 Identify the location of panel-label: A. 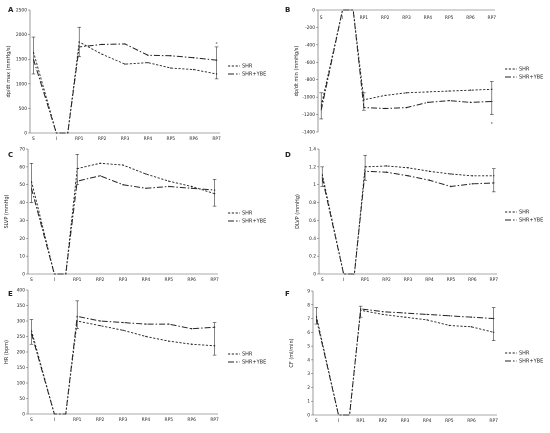
(11, 10).